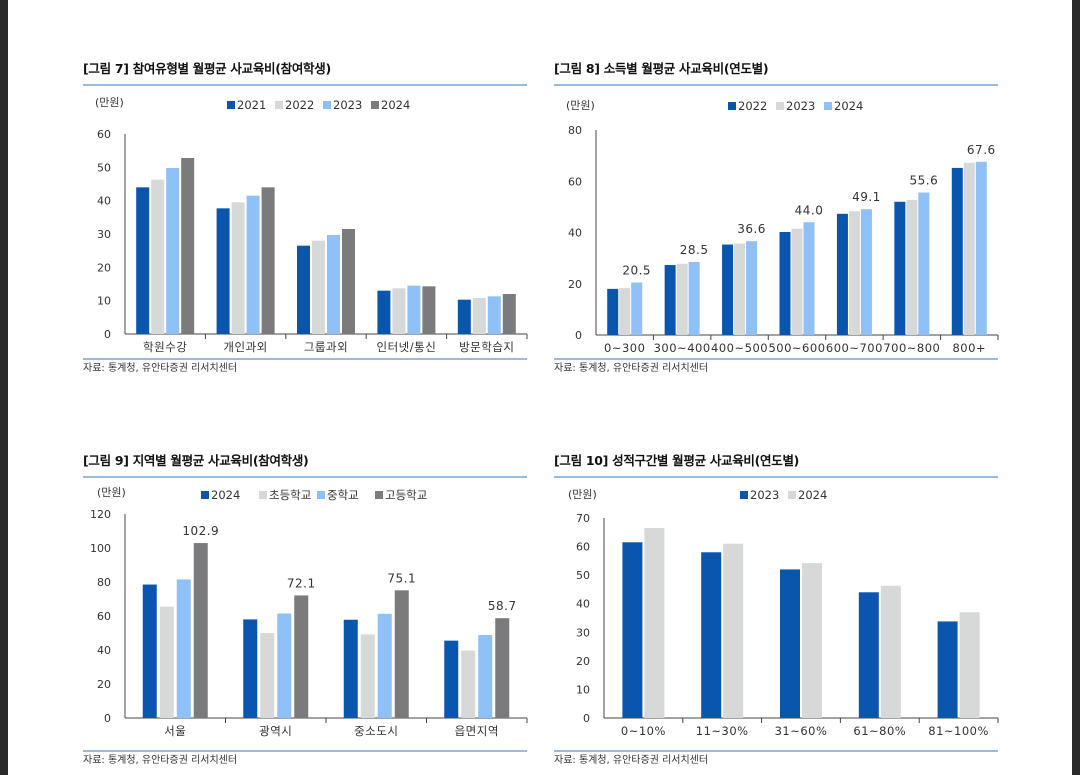  What do you see at coordinates (347, 105) in the screenshot?
I see `legend-label: 2023` at bounding box center [347, 105].